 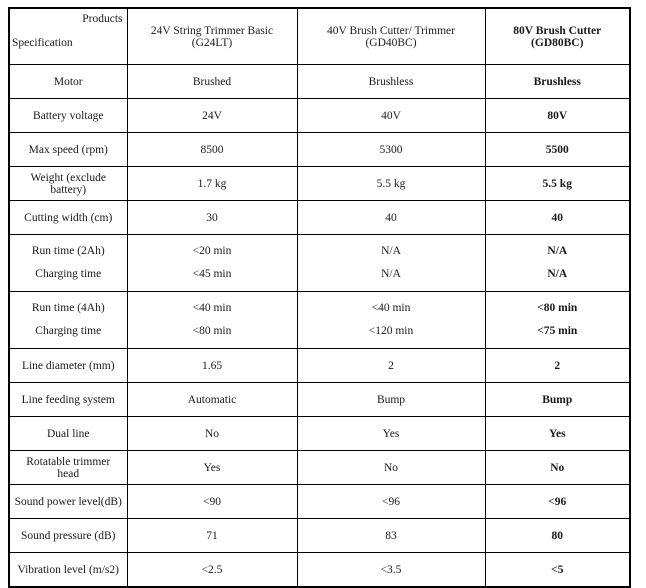 I want to click on spec-value-line: <45 min, so click(x=212, y=274).